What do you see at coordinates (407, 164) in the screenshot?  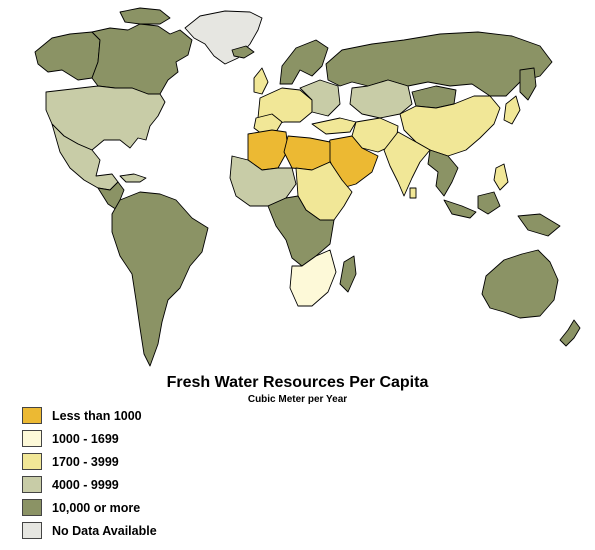 I see `region-india` at bounding box center [407, 164].